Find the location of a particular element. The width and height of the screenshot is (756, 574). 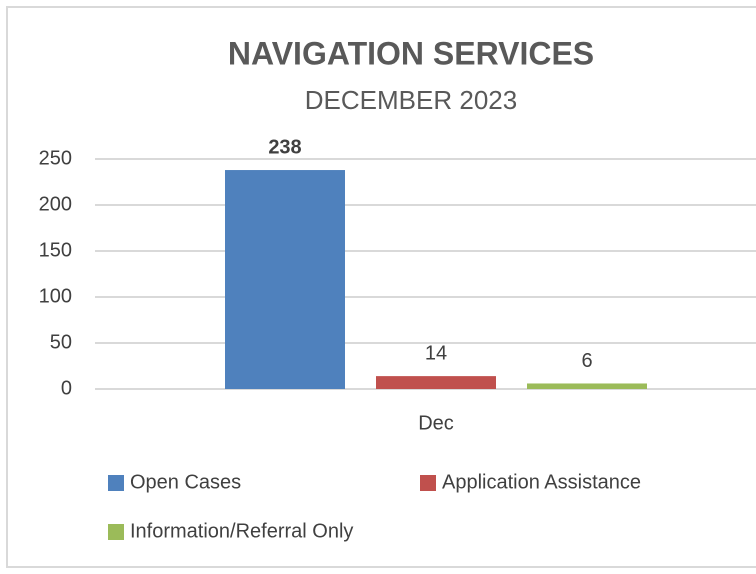

legend-label: Application Assistance is located at coordinates (541, 482).